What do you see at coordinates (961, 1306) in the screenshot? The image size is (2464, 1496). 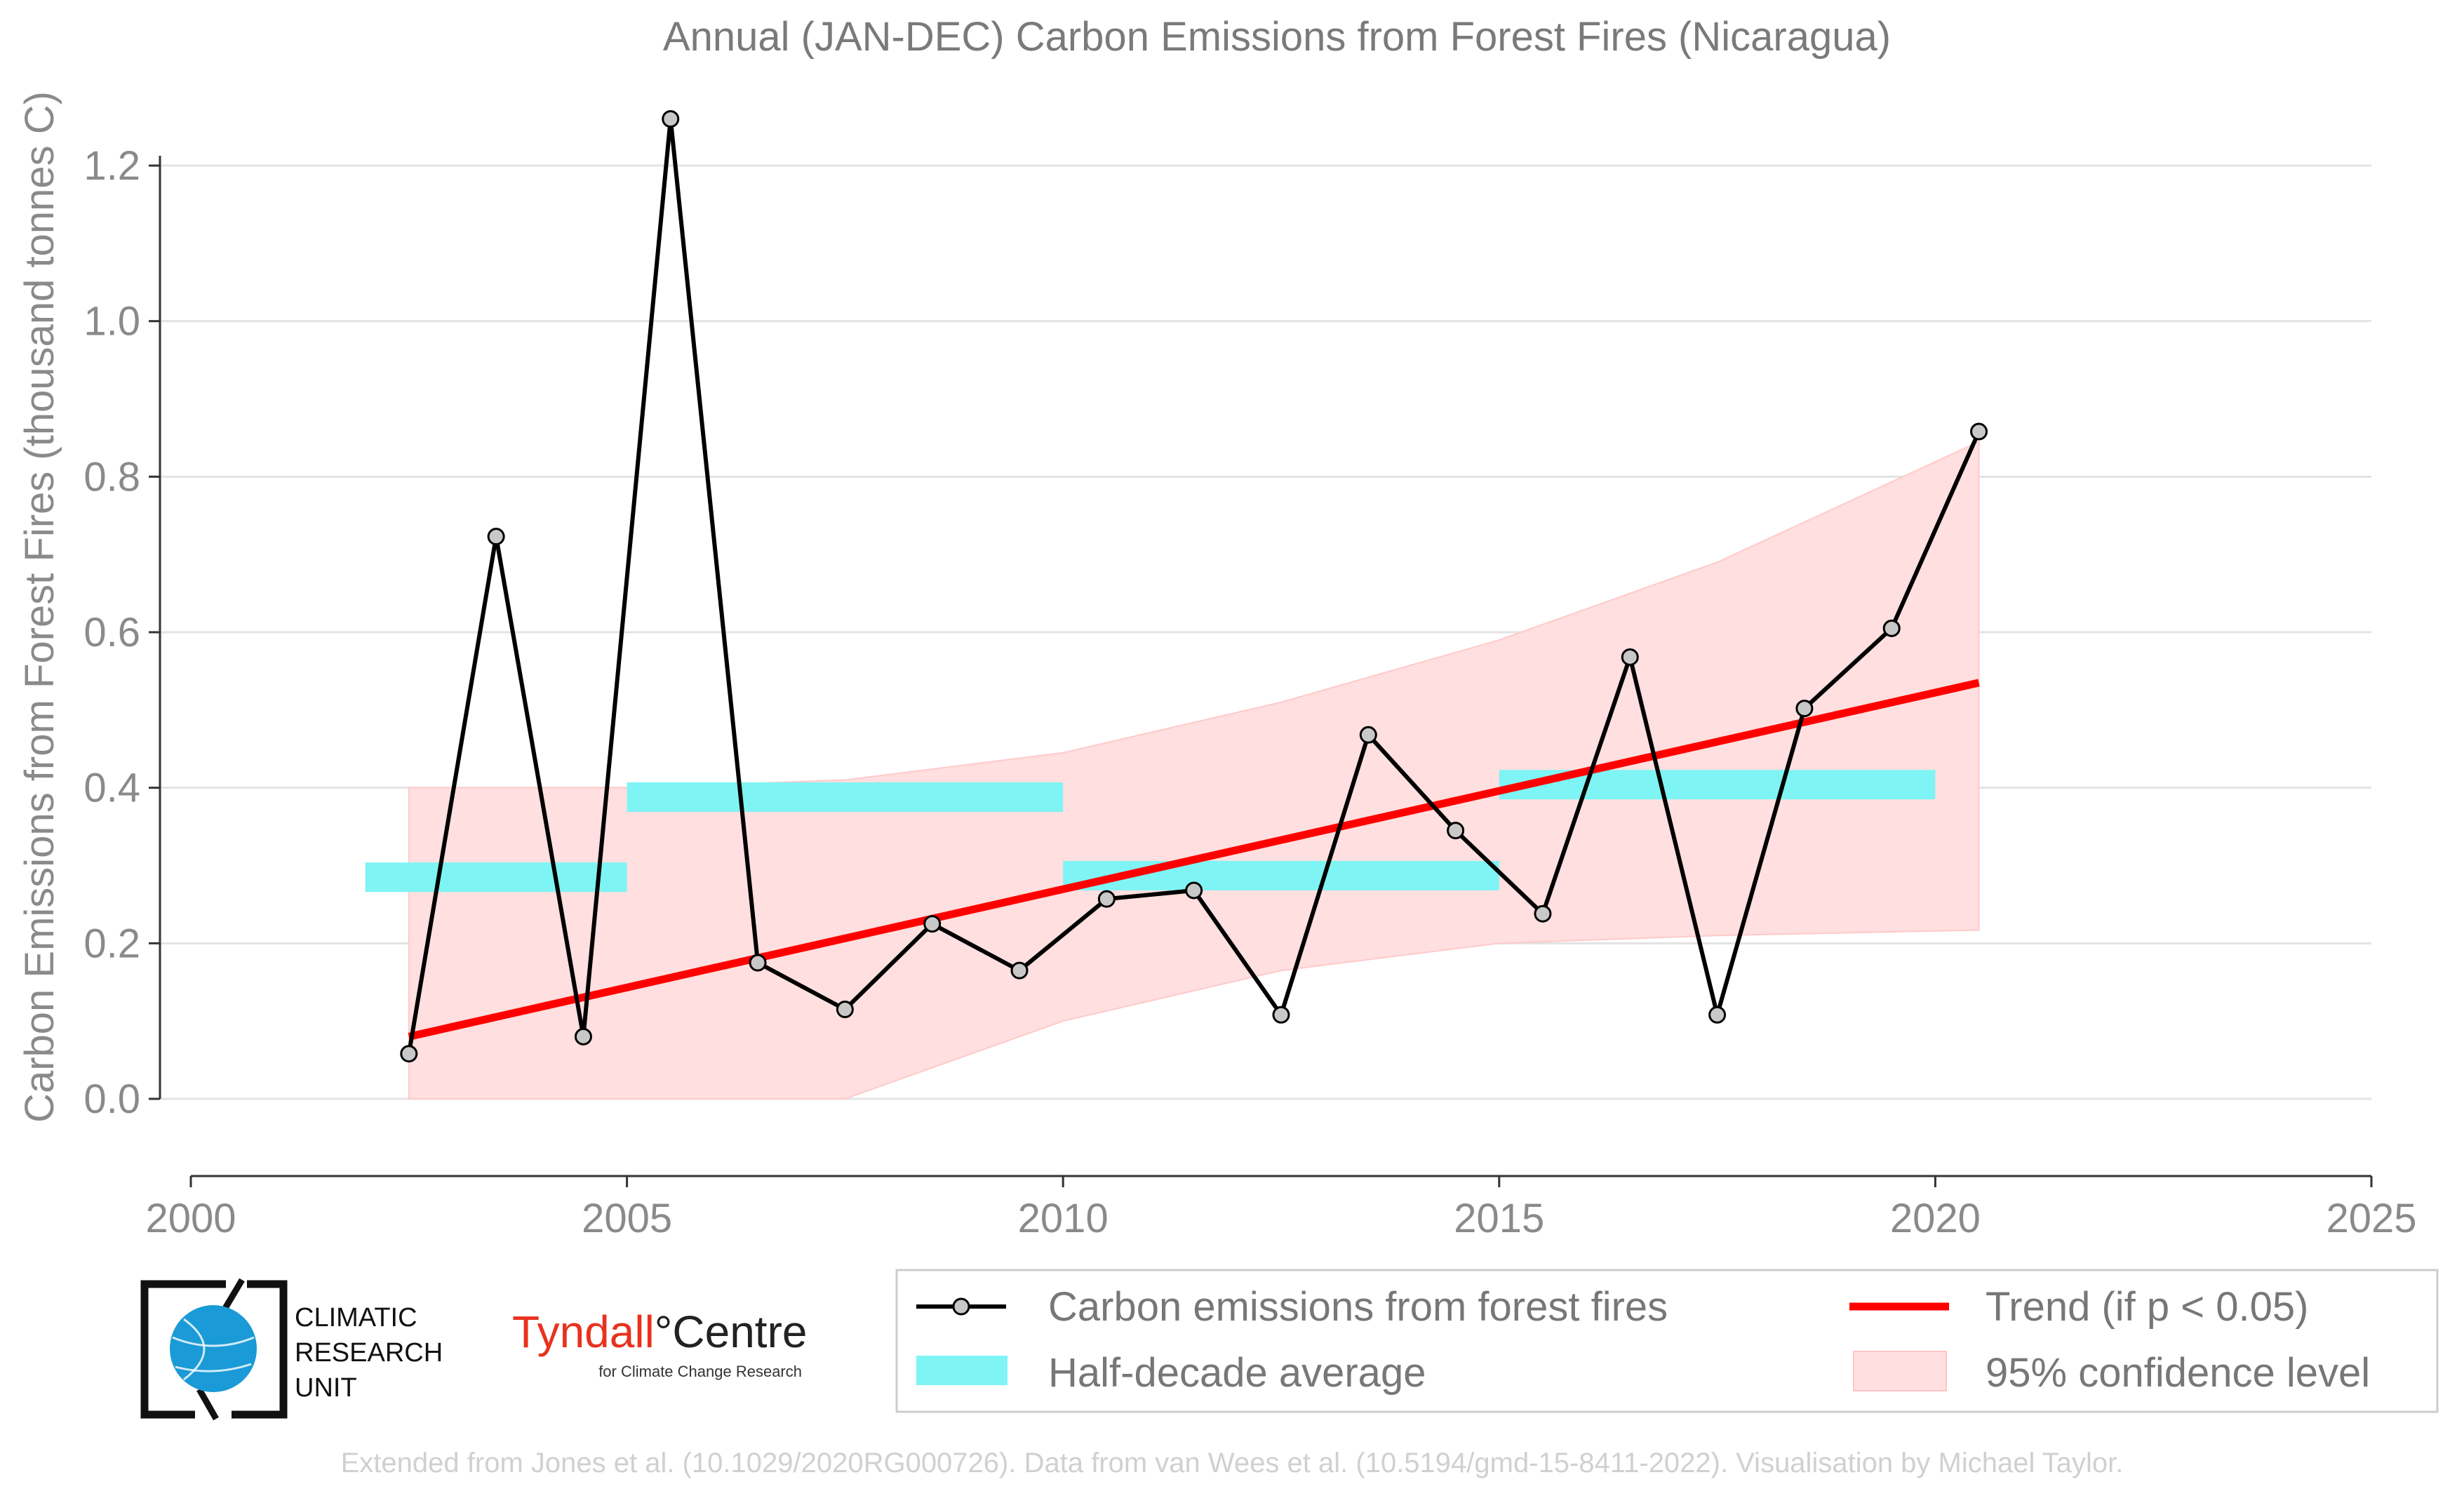 I see `legend-emissions-marker` at bounding box center [961, 1306].